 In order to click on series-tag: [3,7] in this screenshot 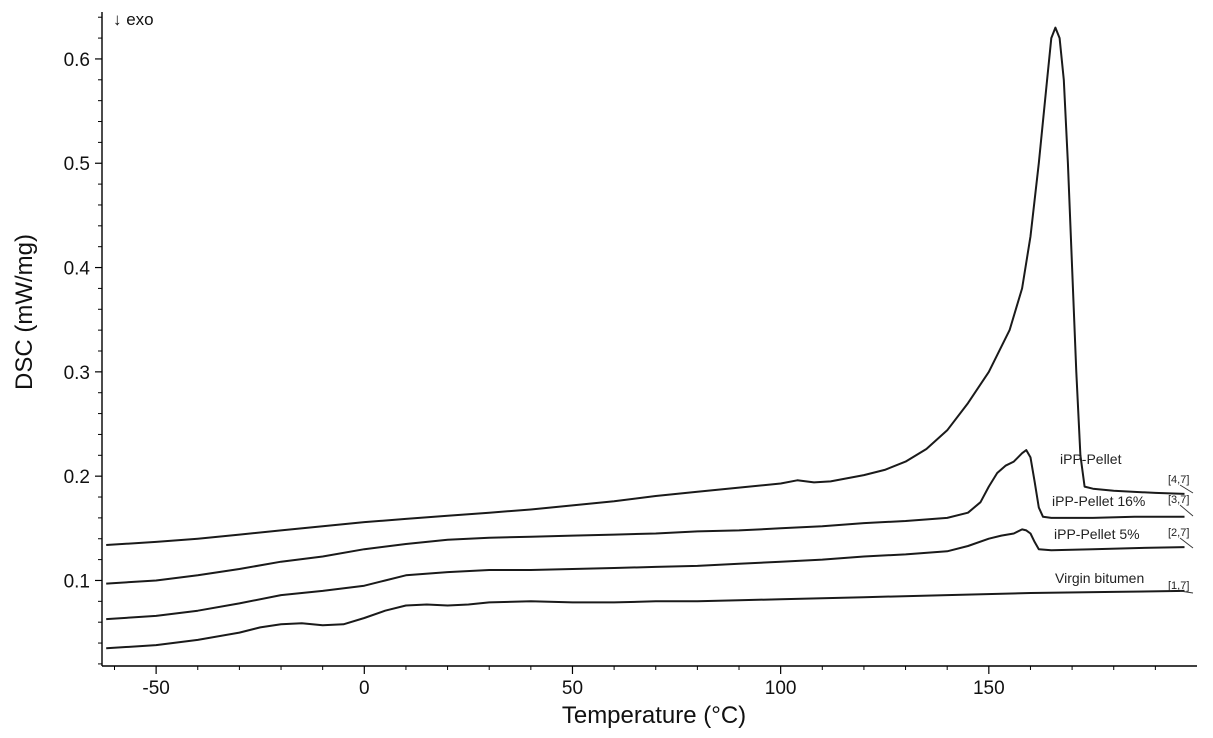, I will do `click(1178, 500)`.